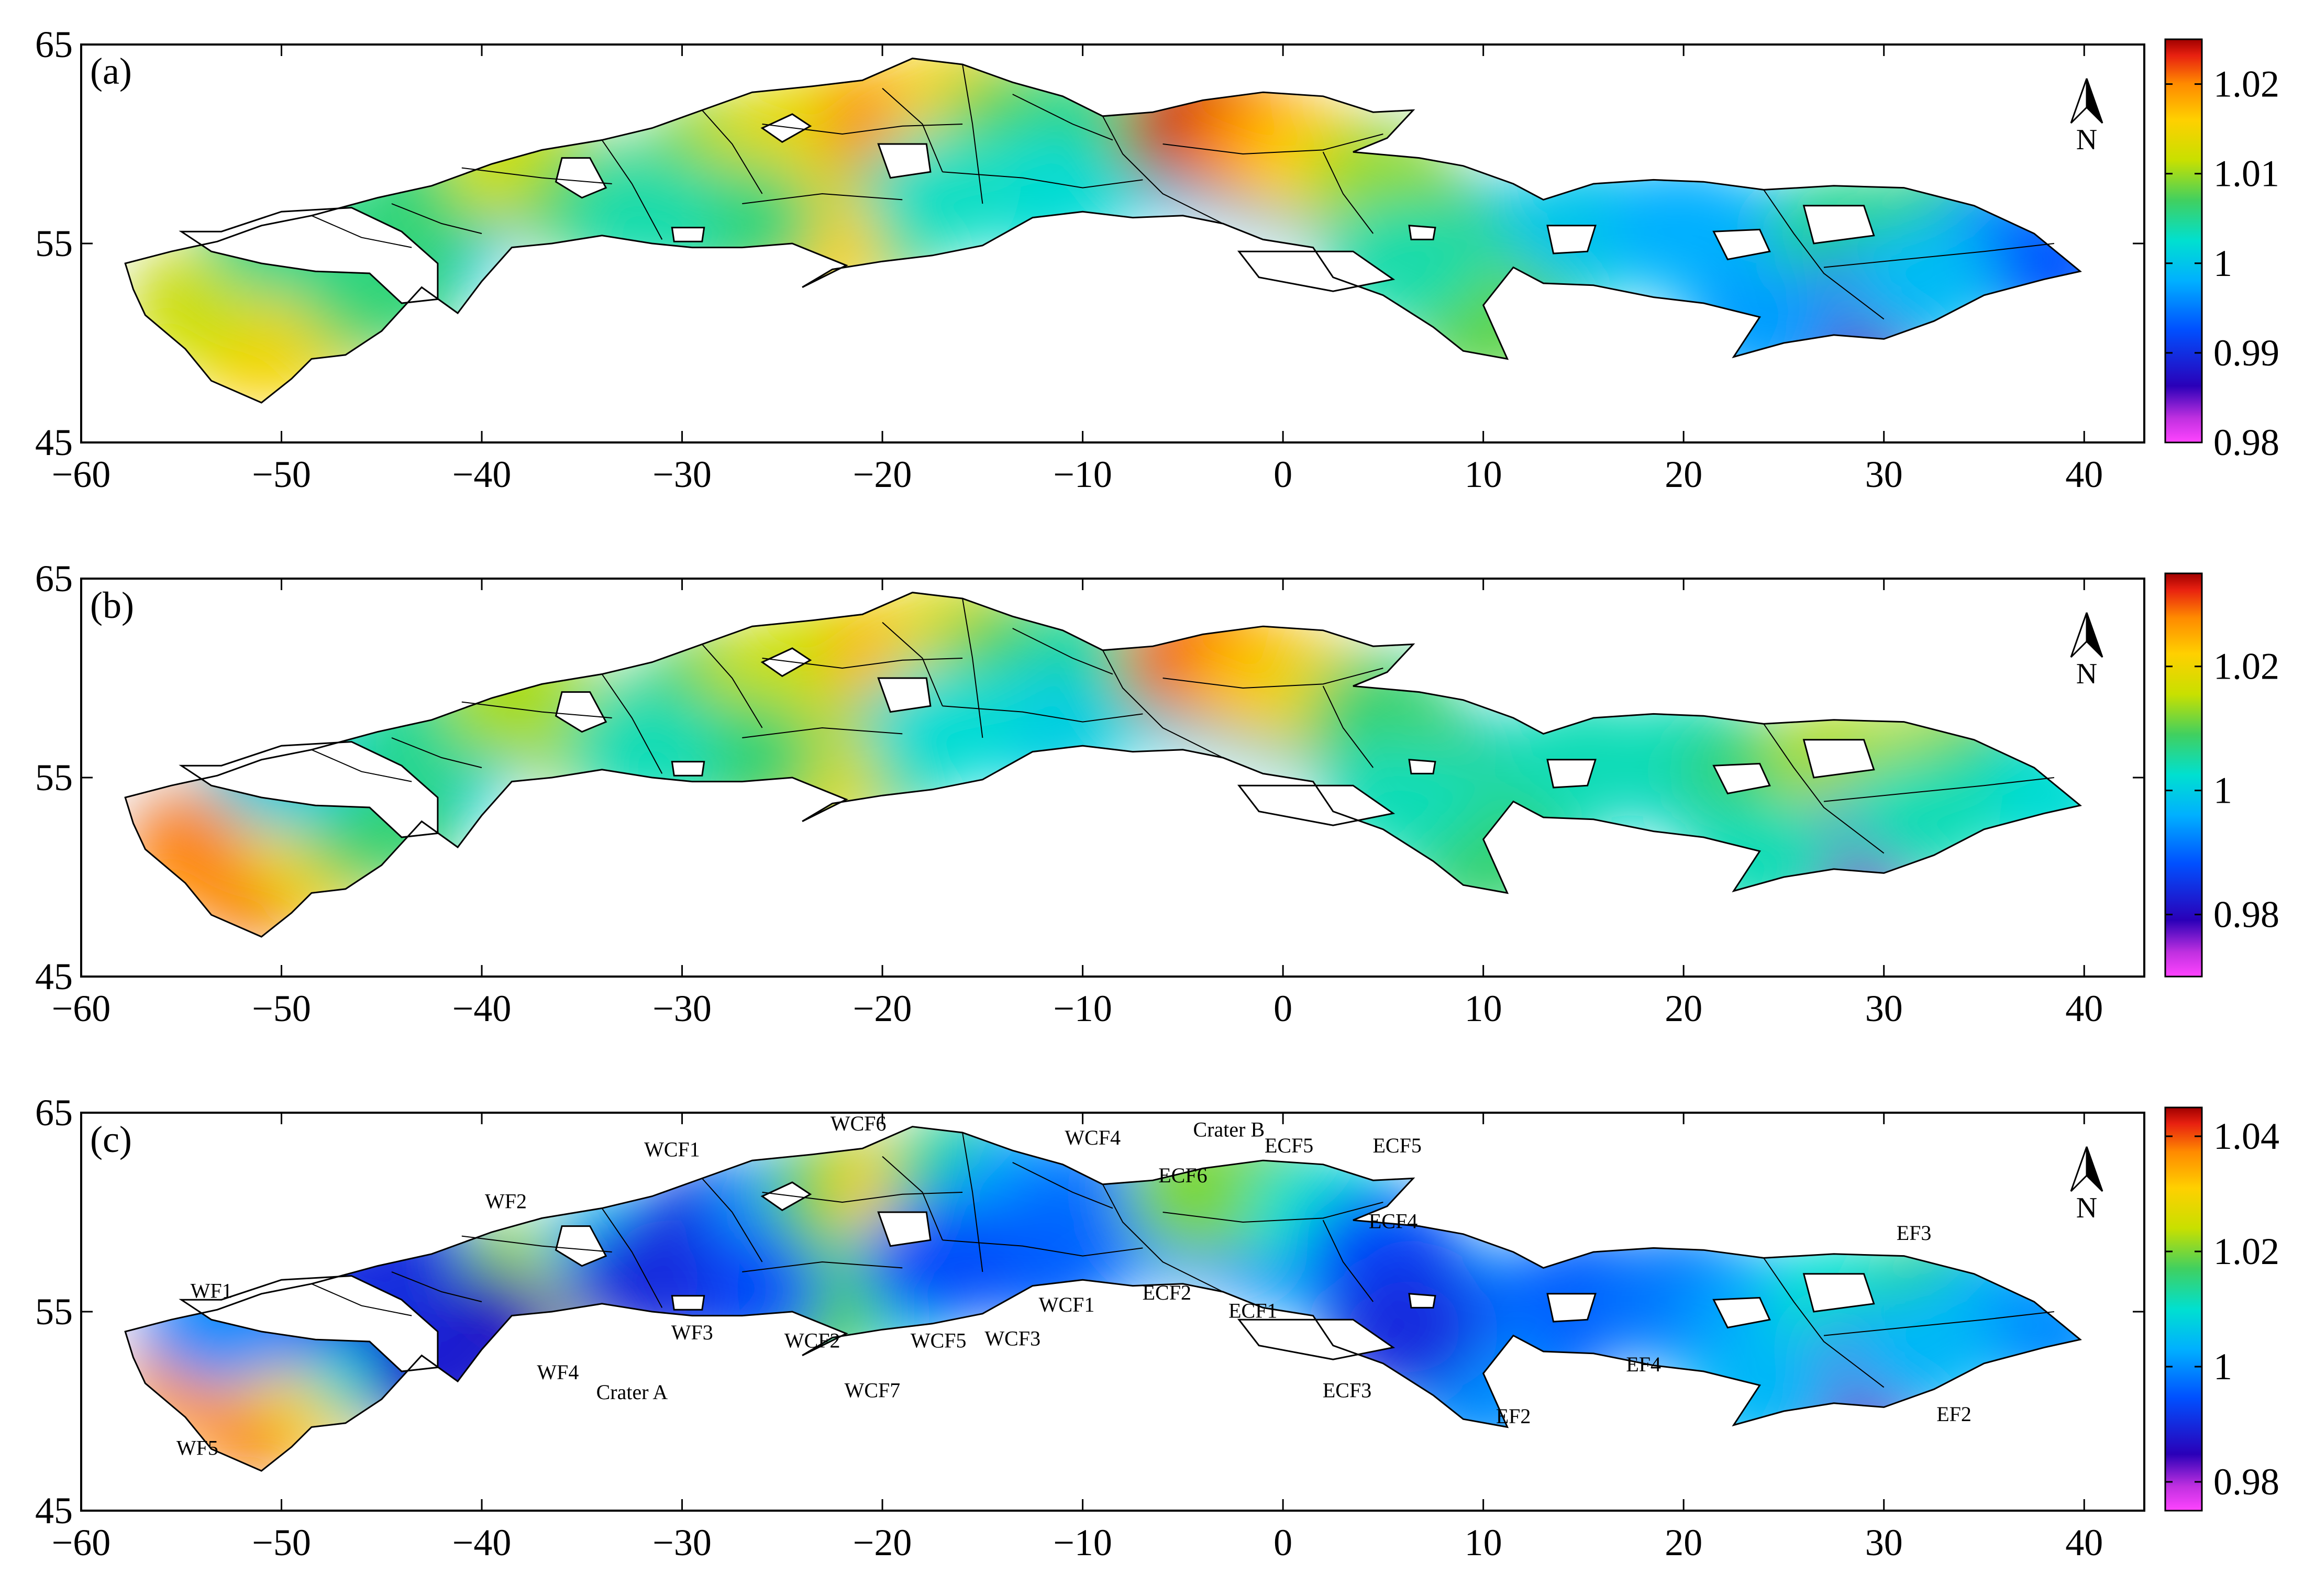 The image size is (2304, 1596). I want to click on colorbar-ticks-a: 1.02 1.01 1 0.99 0.98, so click(2222, 263).